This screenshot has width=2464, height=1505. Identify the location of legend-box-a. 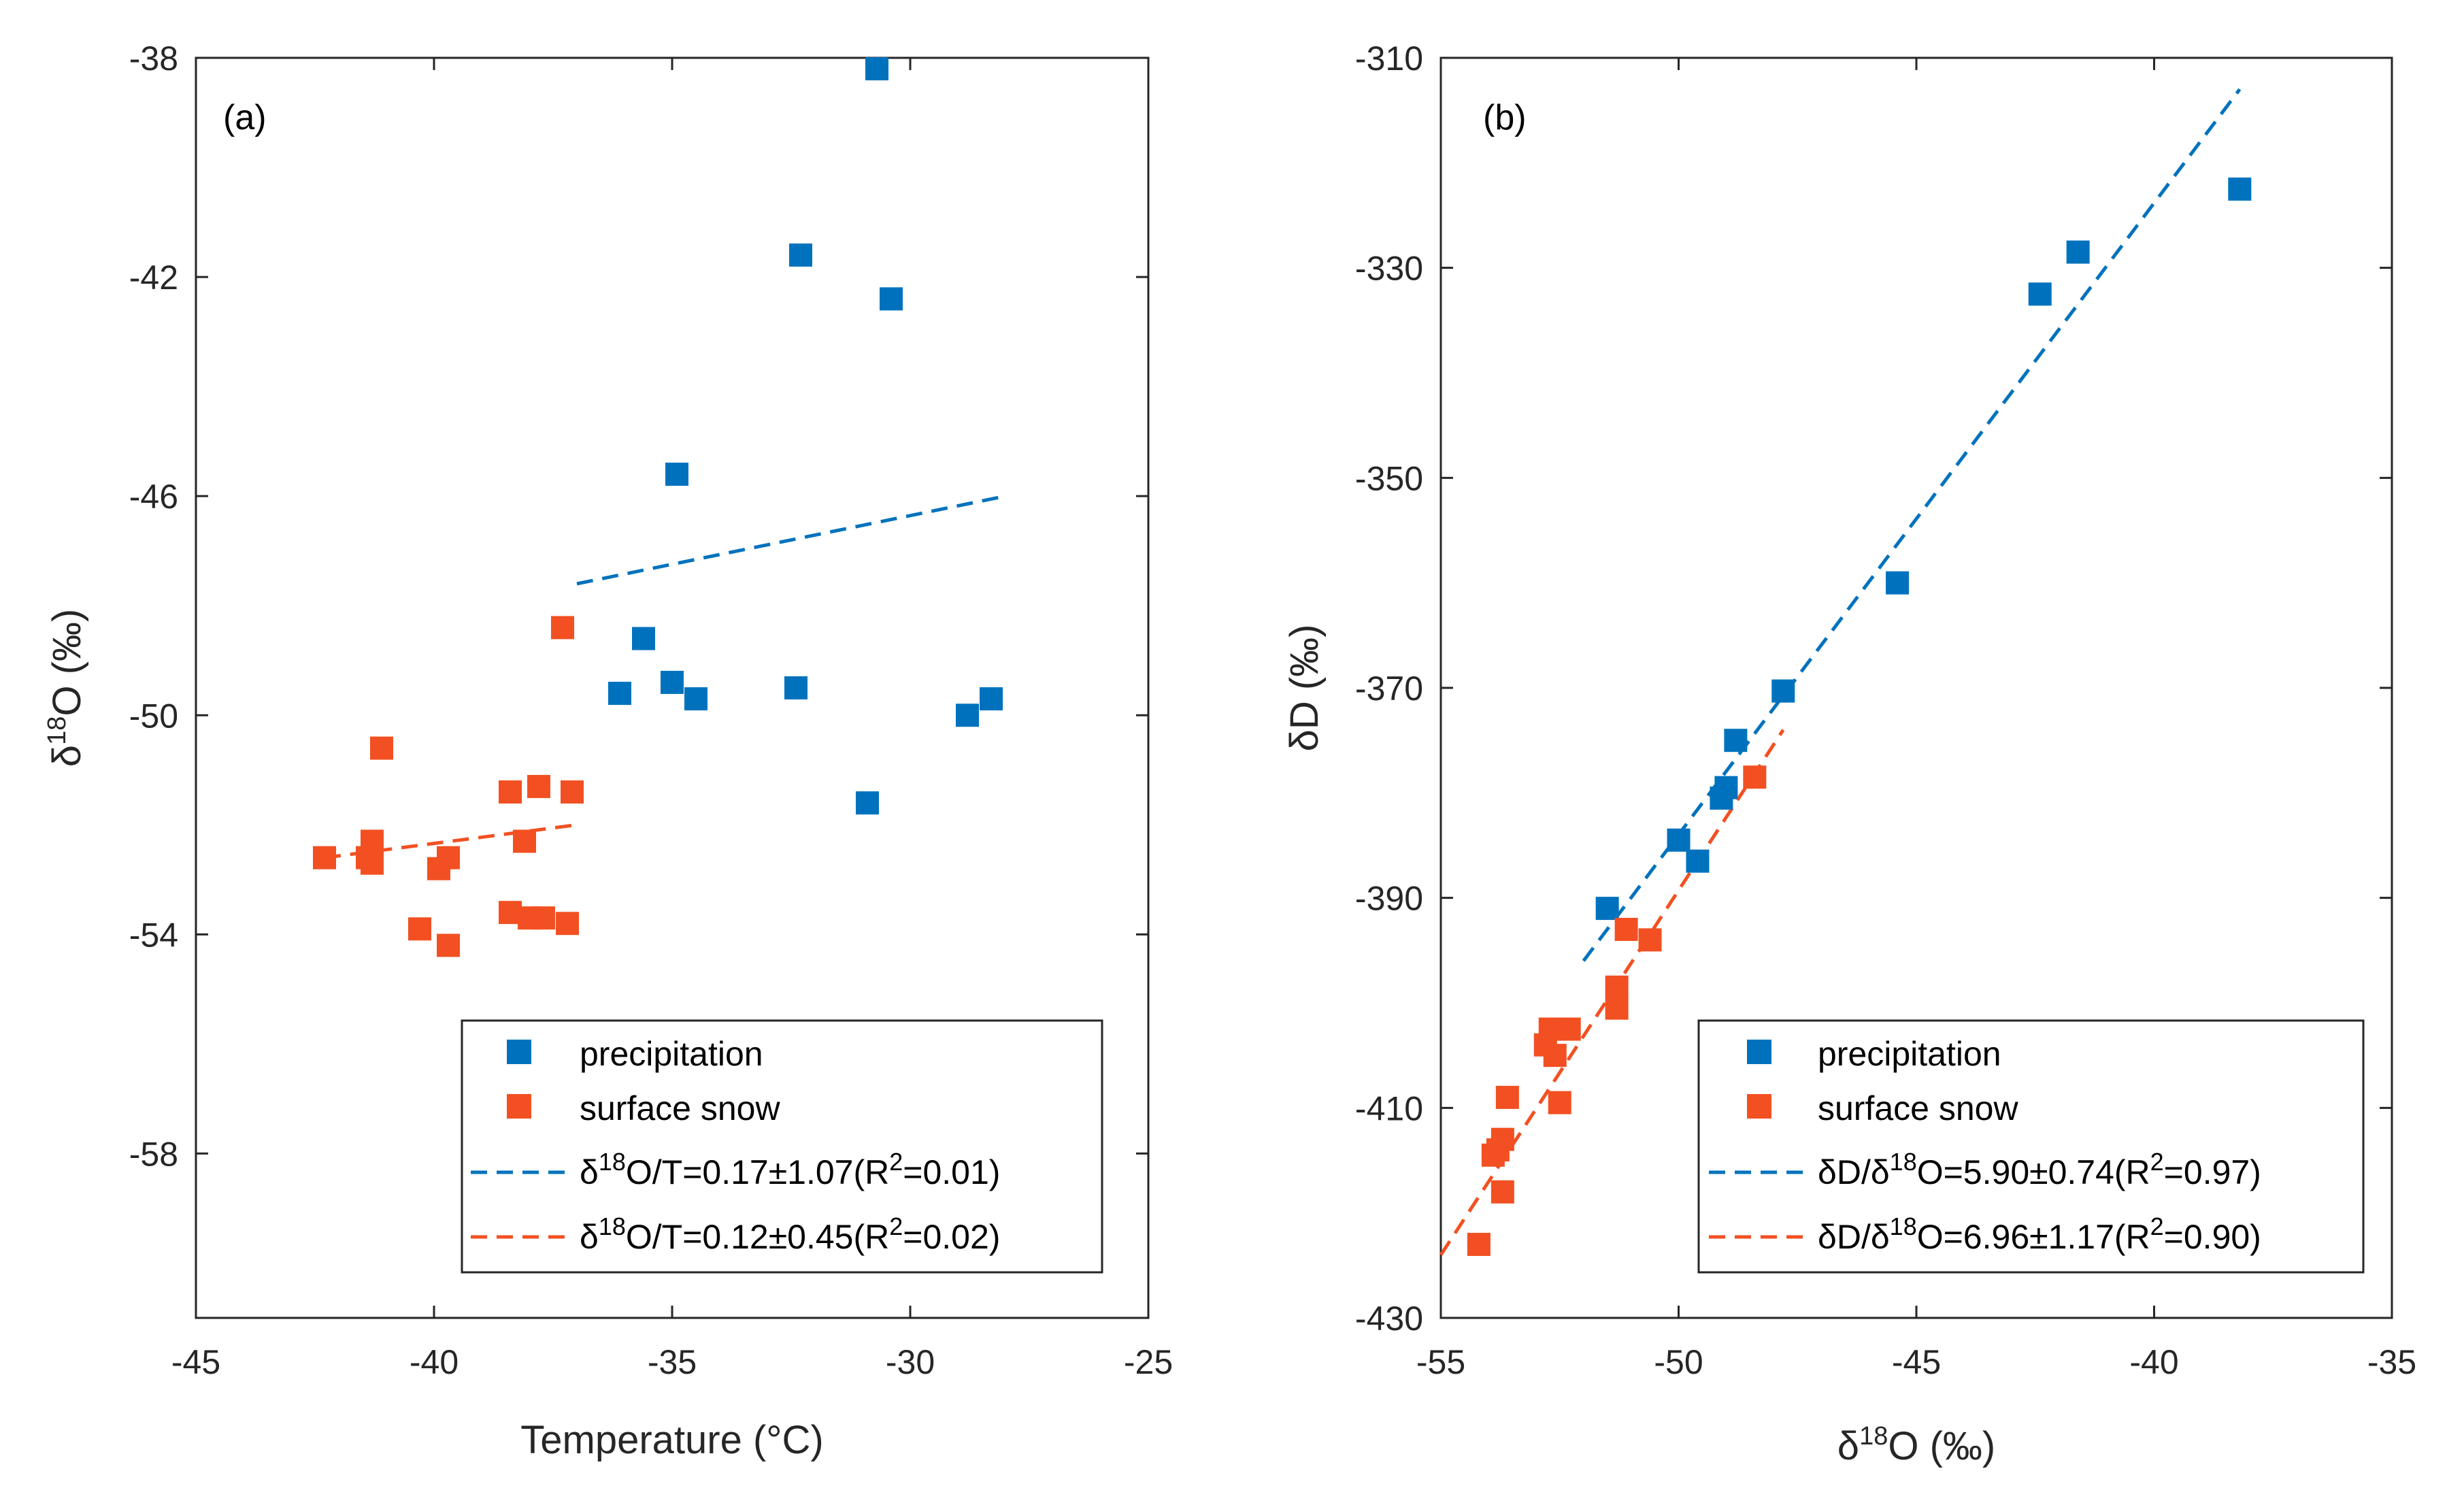
(782, 1146).